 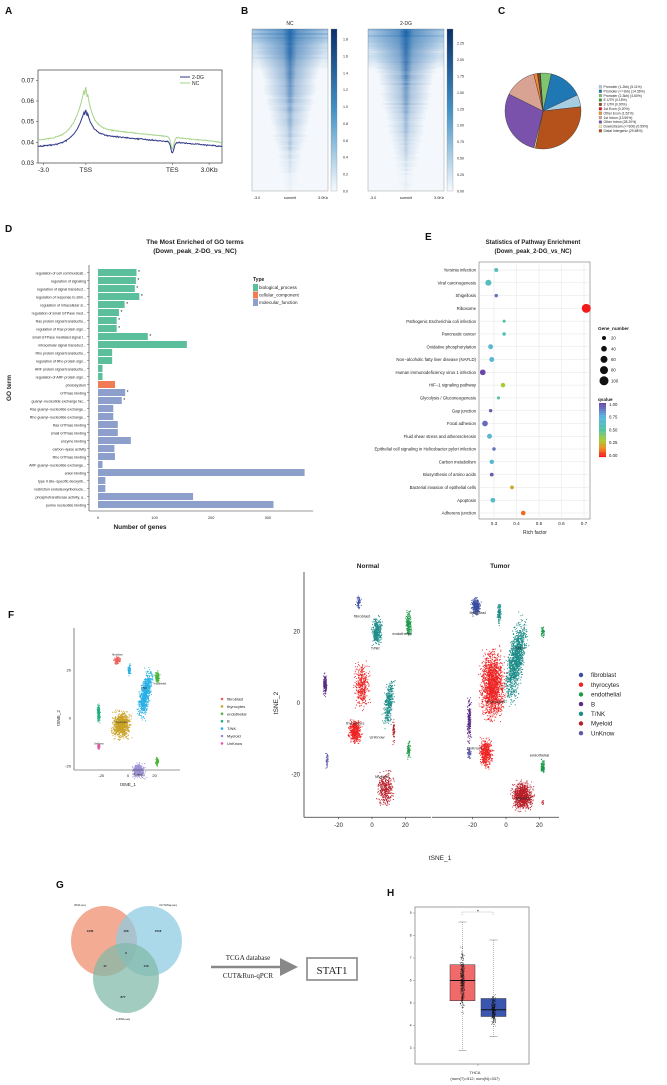 What do you see at coordinates (70, 718) in the screenshot?
I see `y-tick-label: 0` at bounding box center [70, 718].